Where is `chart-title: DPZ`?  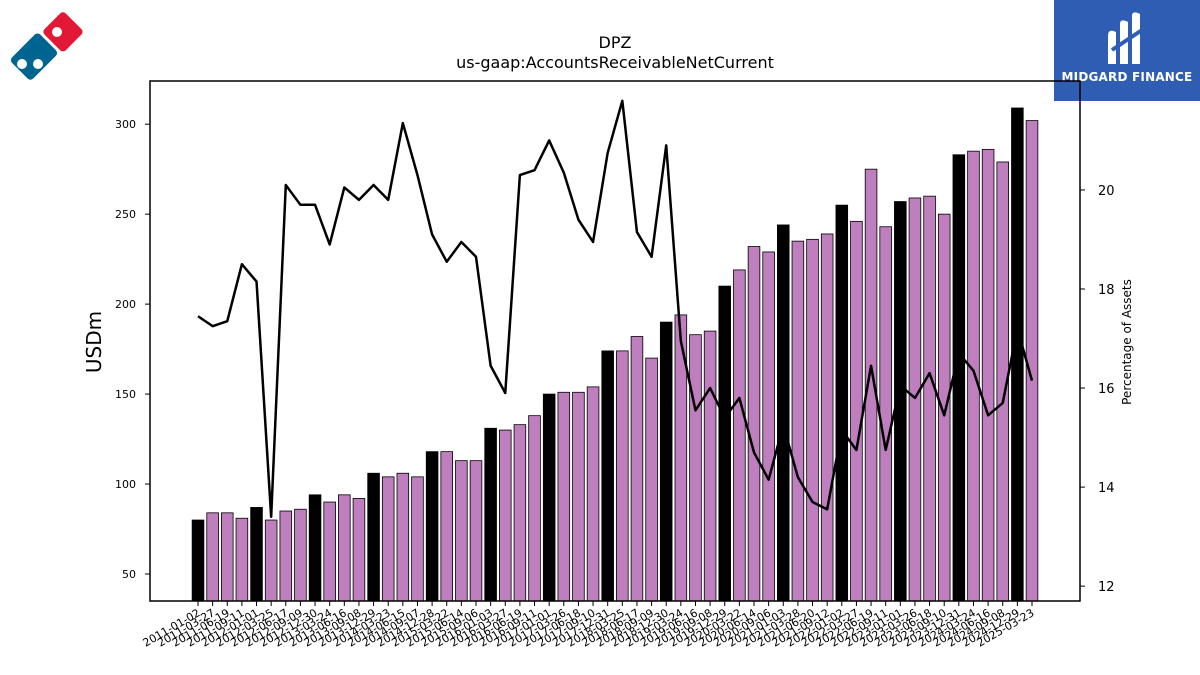
chart-title: DPZ is located at coordinates (615, 42).